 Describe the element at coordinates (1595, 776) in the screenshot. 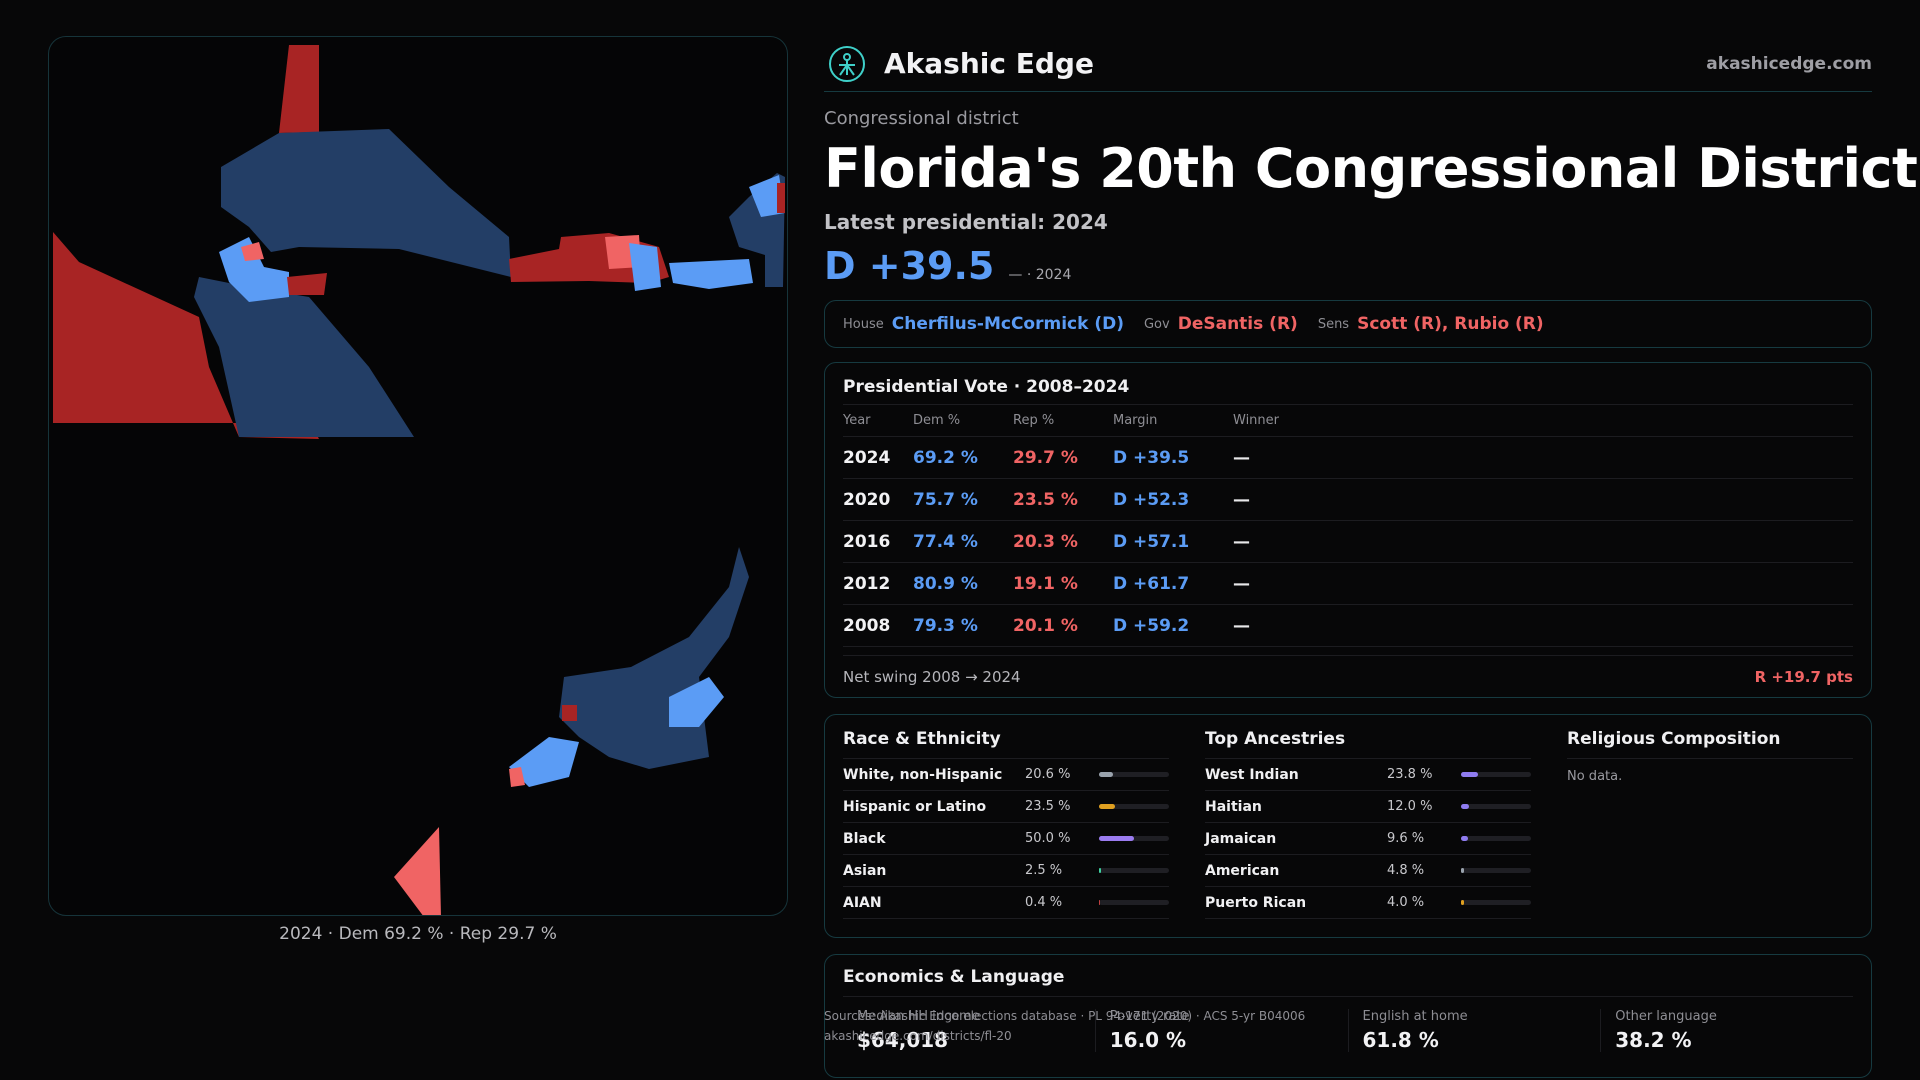

I see `religion-no-data: No data.` at that location.